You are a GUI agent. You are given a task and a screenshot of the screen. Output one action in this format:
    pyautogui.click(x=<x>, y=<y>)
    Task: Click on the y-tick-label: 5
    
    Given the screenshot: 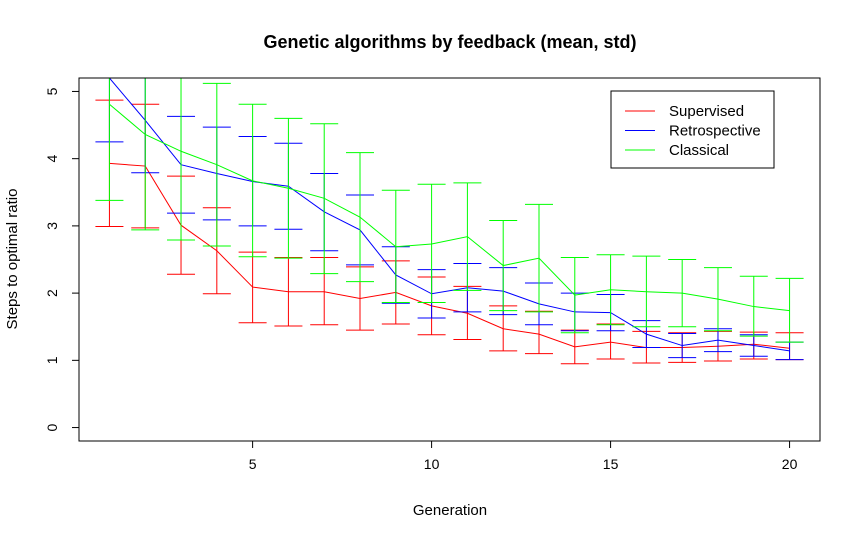 What is the action you would take?
    pyautogui.click(x=52, y=91)
    